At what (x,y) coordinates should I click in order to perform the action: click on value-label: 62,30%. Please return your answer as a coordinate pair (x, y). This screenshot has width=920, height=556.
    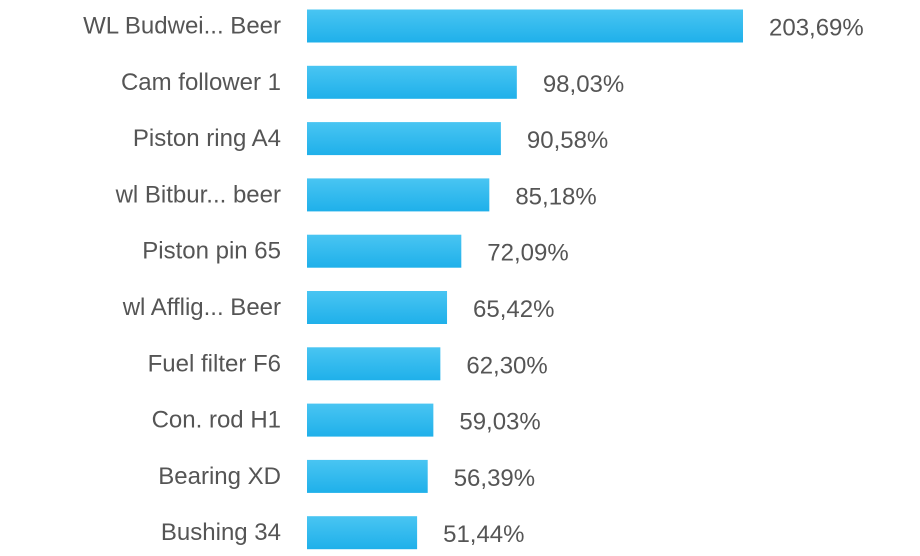
    Looking at the image, I should click on (506, 365).